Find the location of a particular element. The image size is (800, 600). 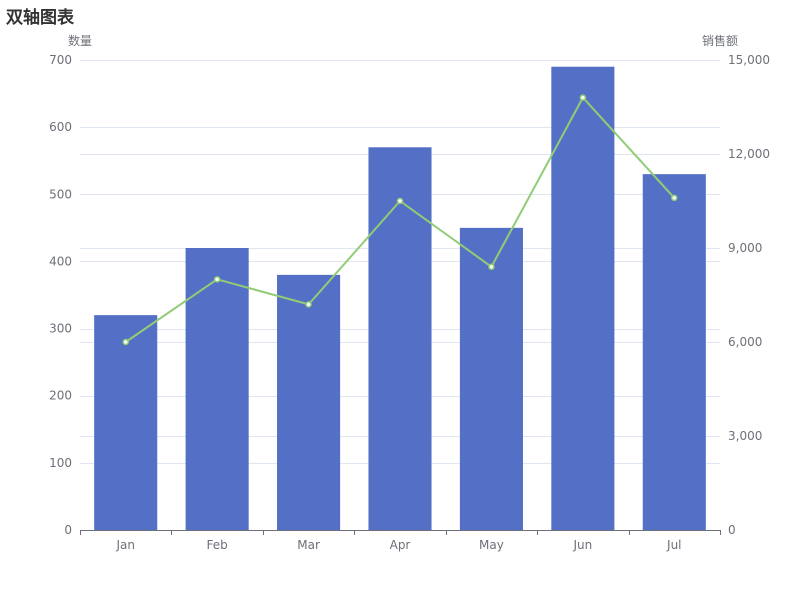

left-tick-label: 100 is located at coordinates (60, 463).